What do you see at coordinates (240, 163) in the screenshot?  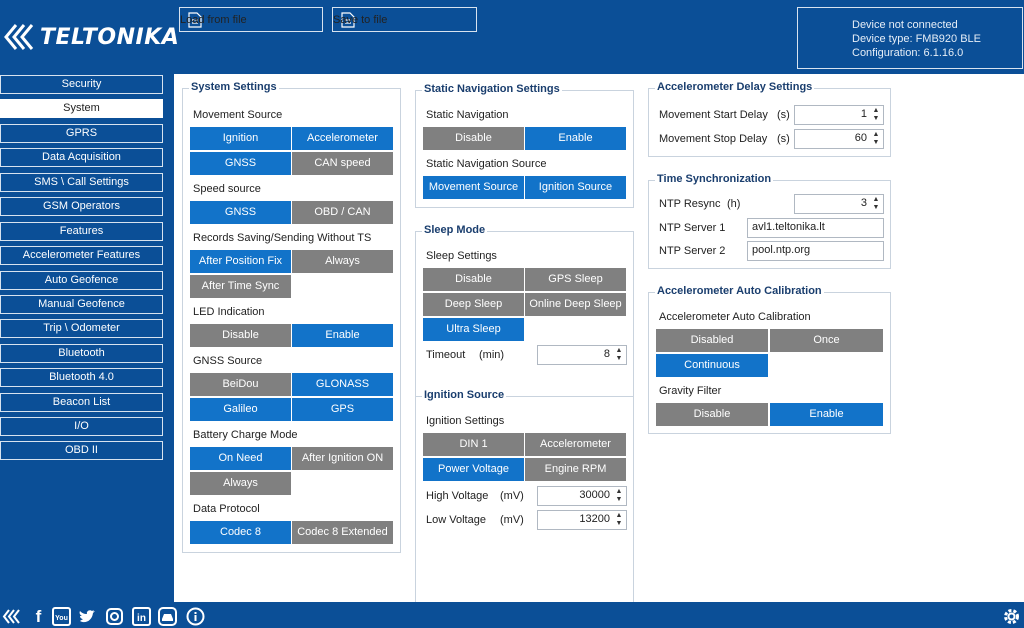 I see `movement-gnss-button: GNSS` at bounding box center [240, 163].